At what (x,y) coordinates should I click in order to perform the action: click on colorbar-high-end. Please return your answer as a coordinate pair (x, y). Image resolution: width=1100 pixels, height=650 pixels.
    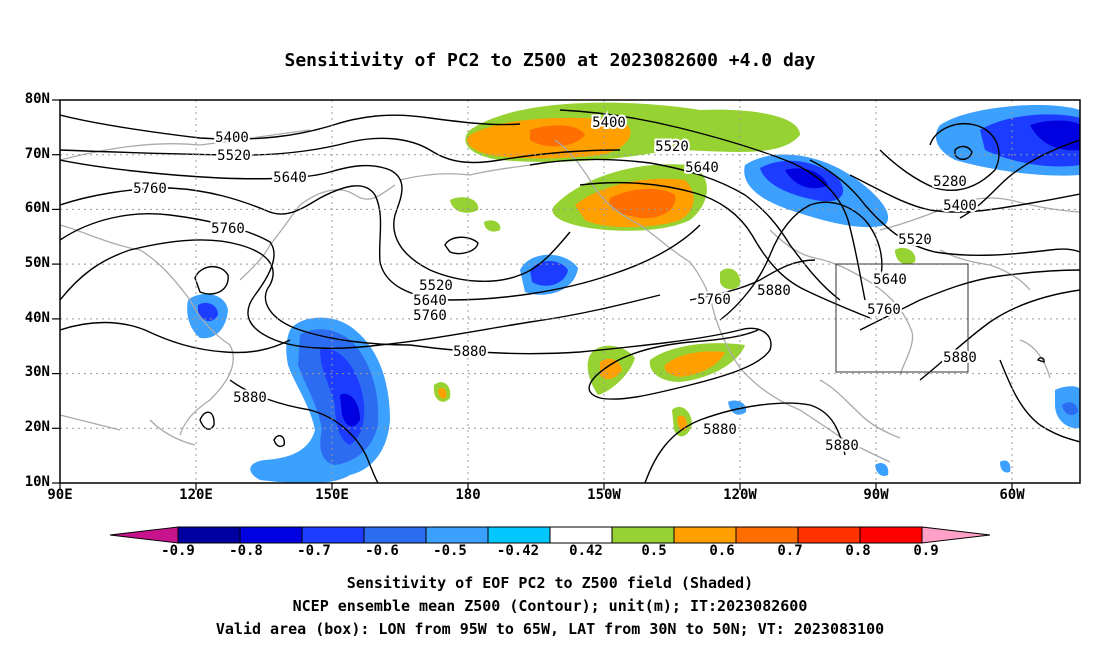
    Looking at the image, I should click on (956, 535).